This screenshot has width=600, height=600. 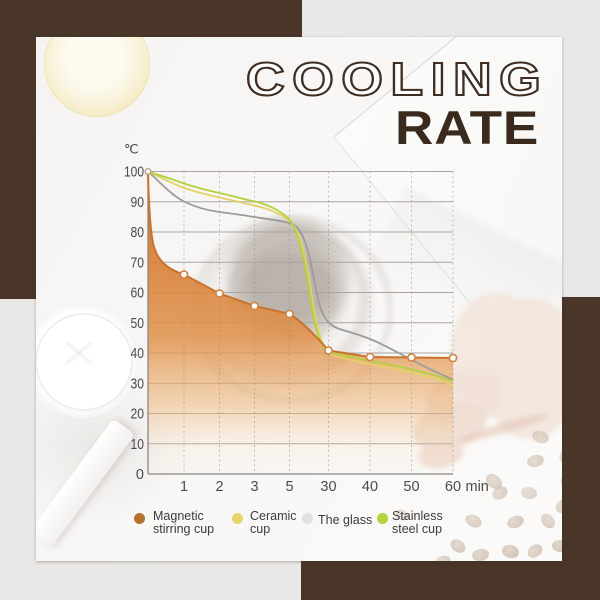 What do you see at coordinates (138, 263) in the screenshot?
I see `svg-text: 70` at bounding box center [138, 263].